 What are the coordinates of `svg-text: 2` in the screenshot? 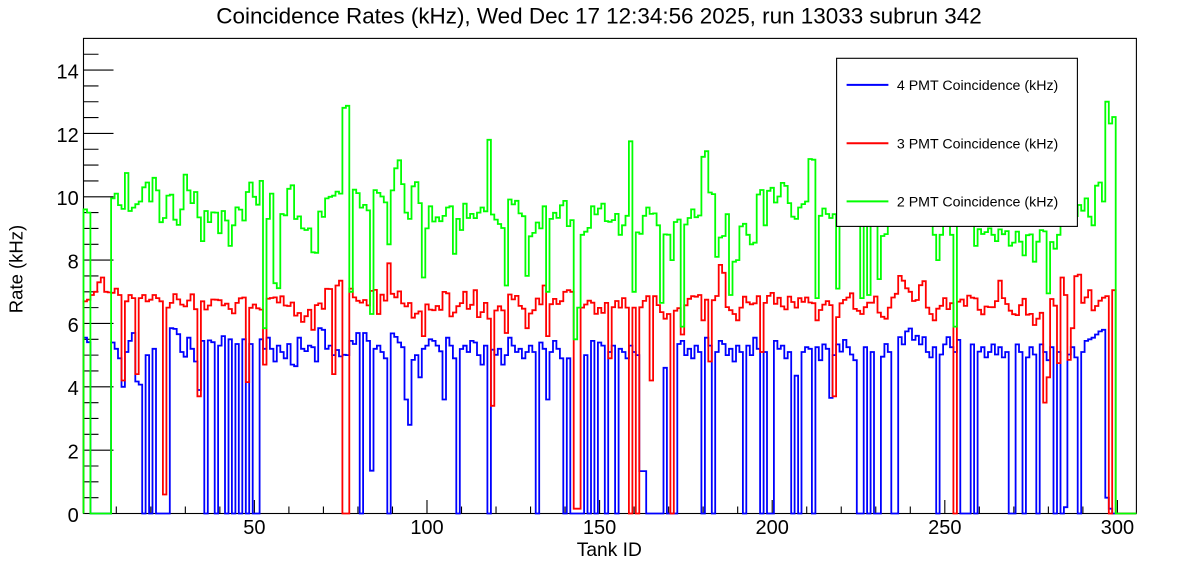 It's located at (73, 453).